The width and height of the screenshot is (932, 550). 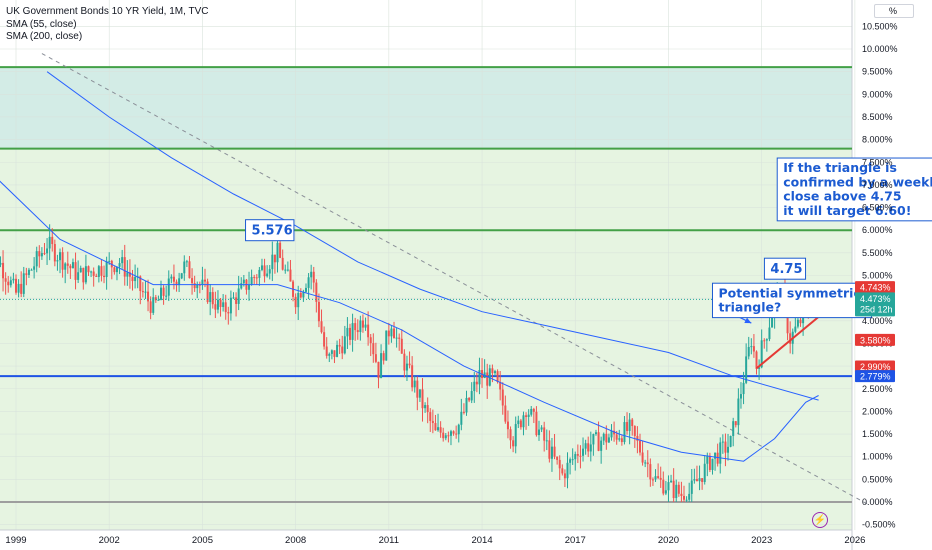 What do you see at coordinates (107, 11) in the screenshot?
I see `symbol-title: UK Government Bonds 10 YR Yield, 1M, TVC` at bounding box center [107, 11].